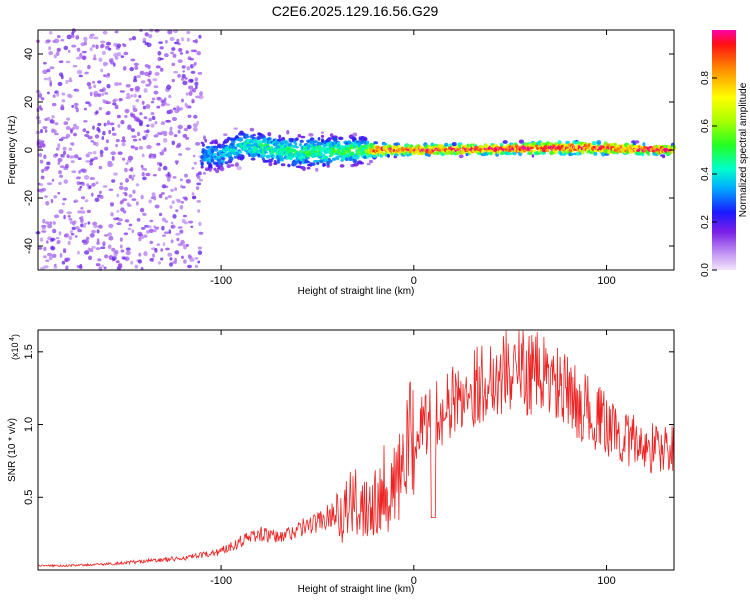 The width and height of the screenshot is (750, 600). I want to click on spectrogram-ytick-label: 20, so click(29, 102).